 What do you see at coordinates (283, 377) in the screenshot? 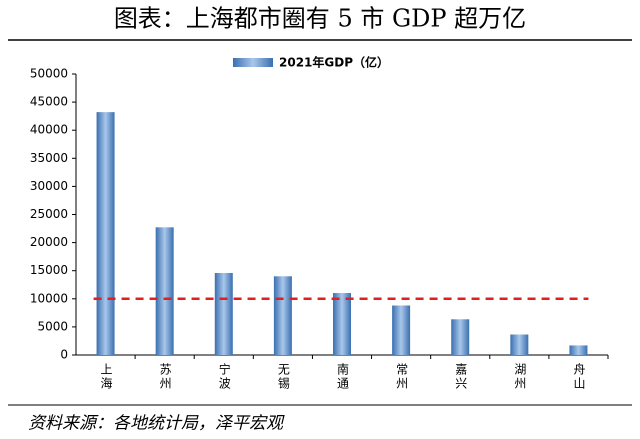
I see `x-tick-label: 无锡` at bounding box center [283, 377].